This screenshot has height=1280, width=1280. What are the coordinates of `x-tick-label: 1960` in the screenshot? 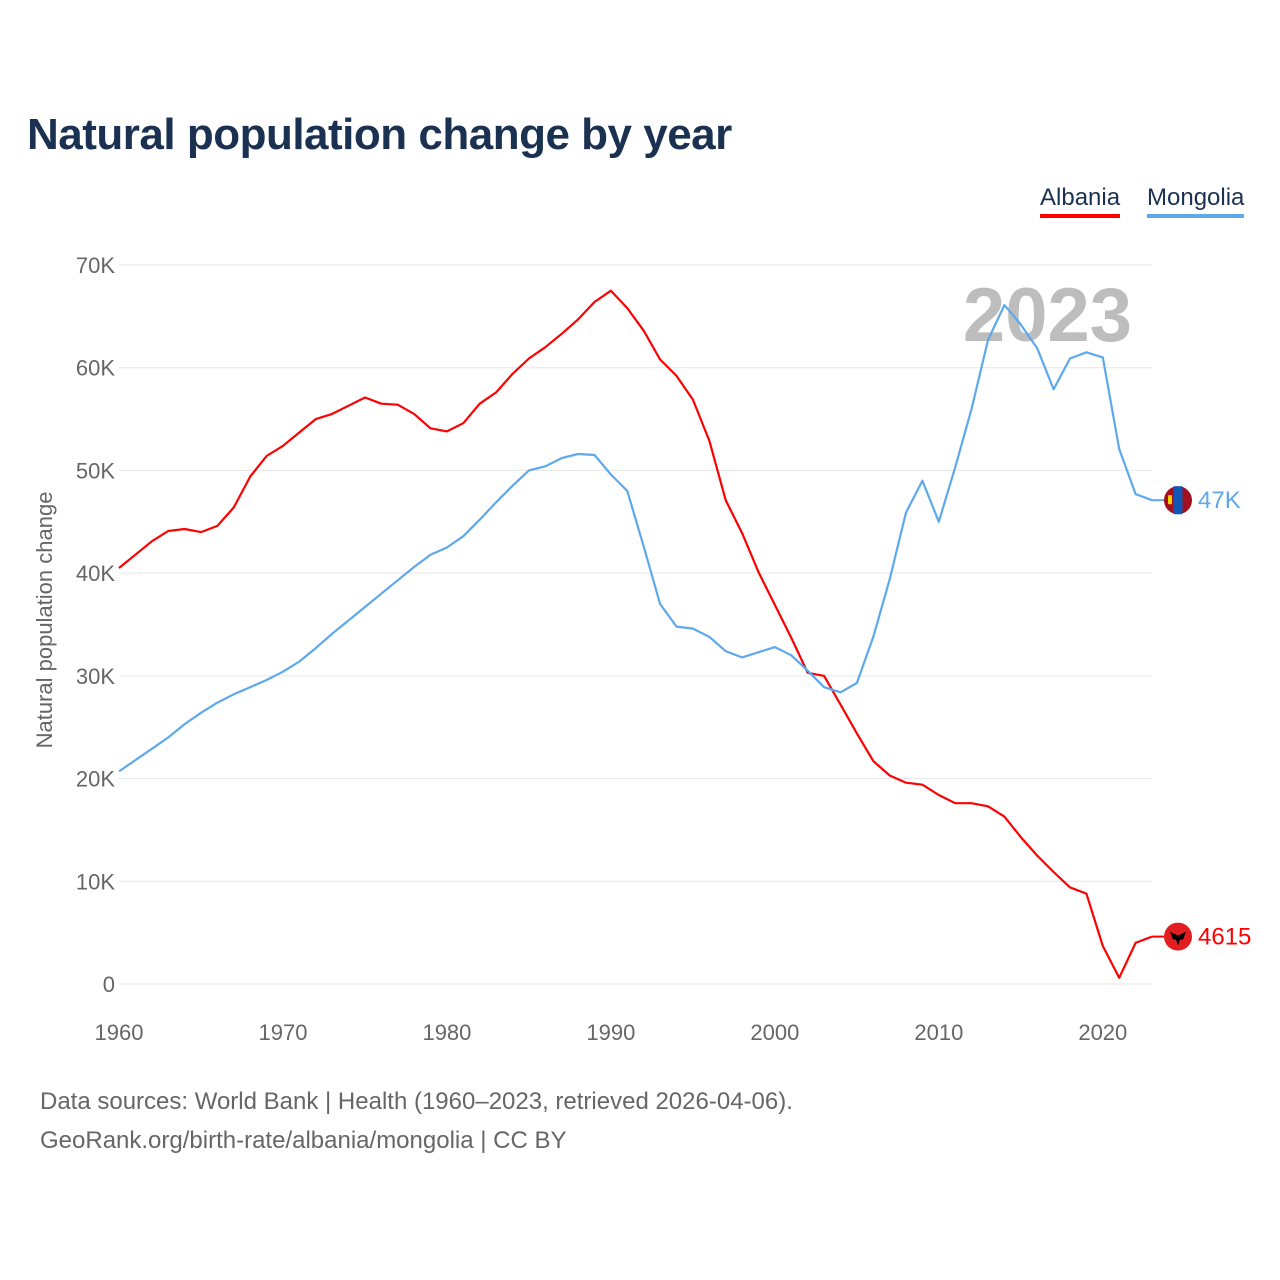 It's located at (119, 1032).